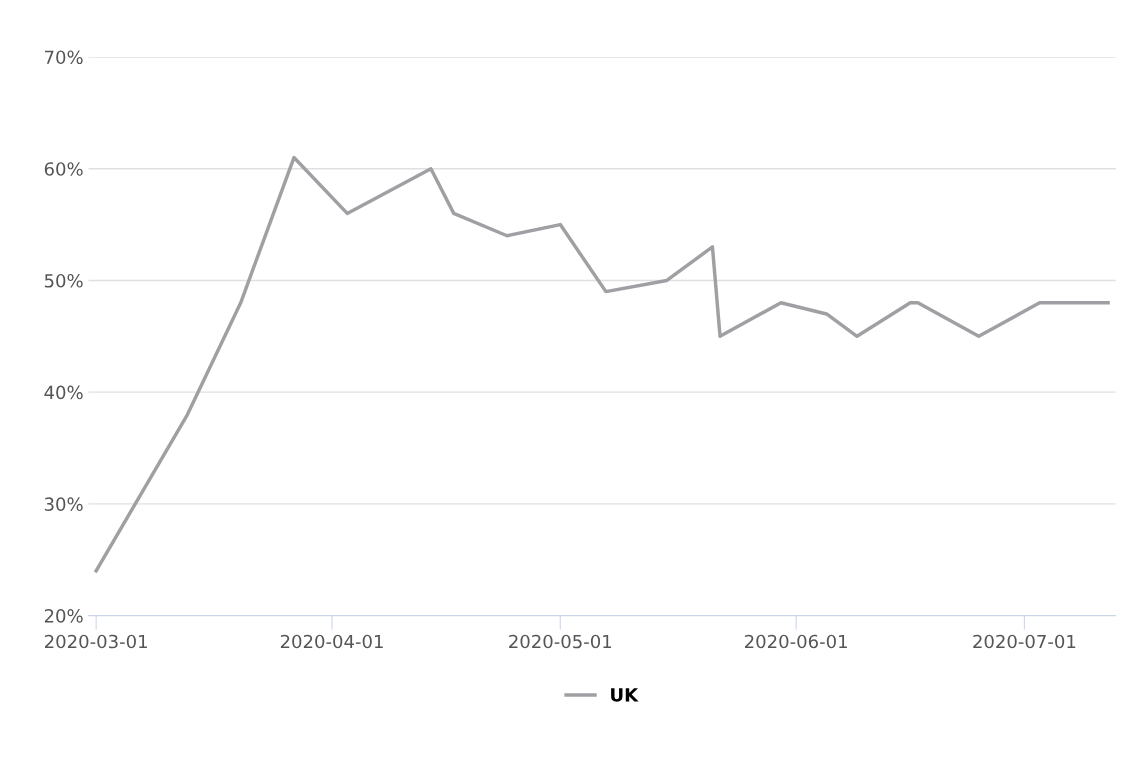 The width and height of the screenshot is (1135, 760). What do you see at coordinates (560, 641) in the screenshot?
I see `x-tick-label: 2020-05-01` at bounding box center [560, 641].